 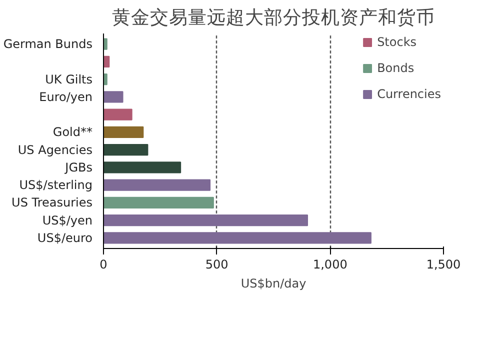 I want to click on x-tick-label: 0, so click(x=104, y=265).